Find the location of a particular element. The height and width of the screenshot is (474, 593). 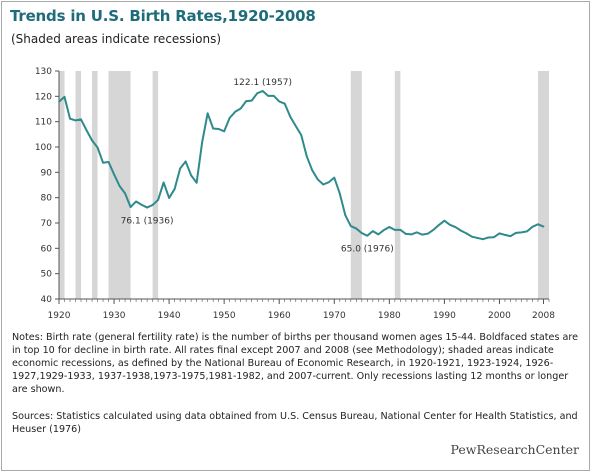

x-tick-label: 1940 is located at coordinates (169, 316).